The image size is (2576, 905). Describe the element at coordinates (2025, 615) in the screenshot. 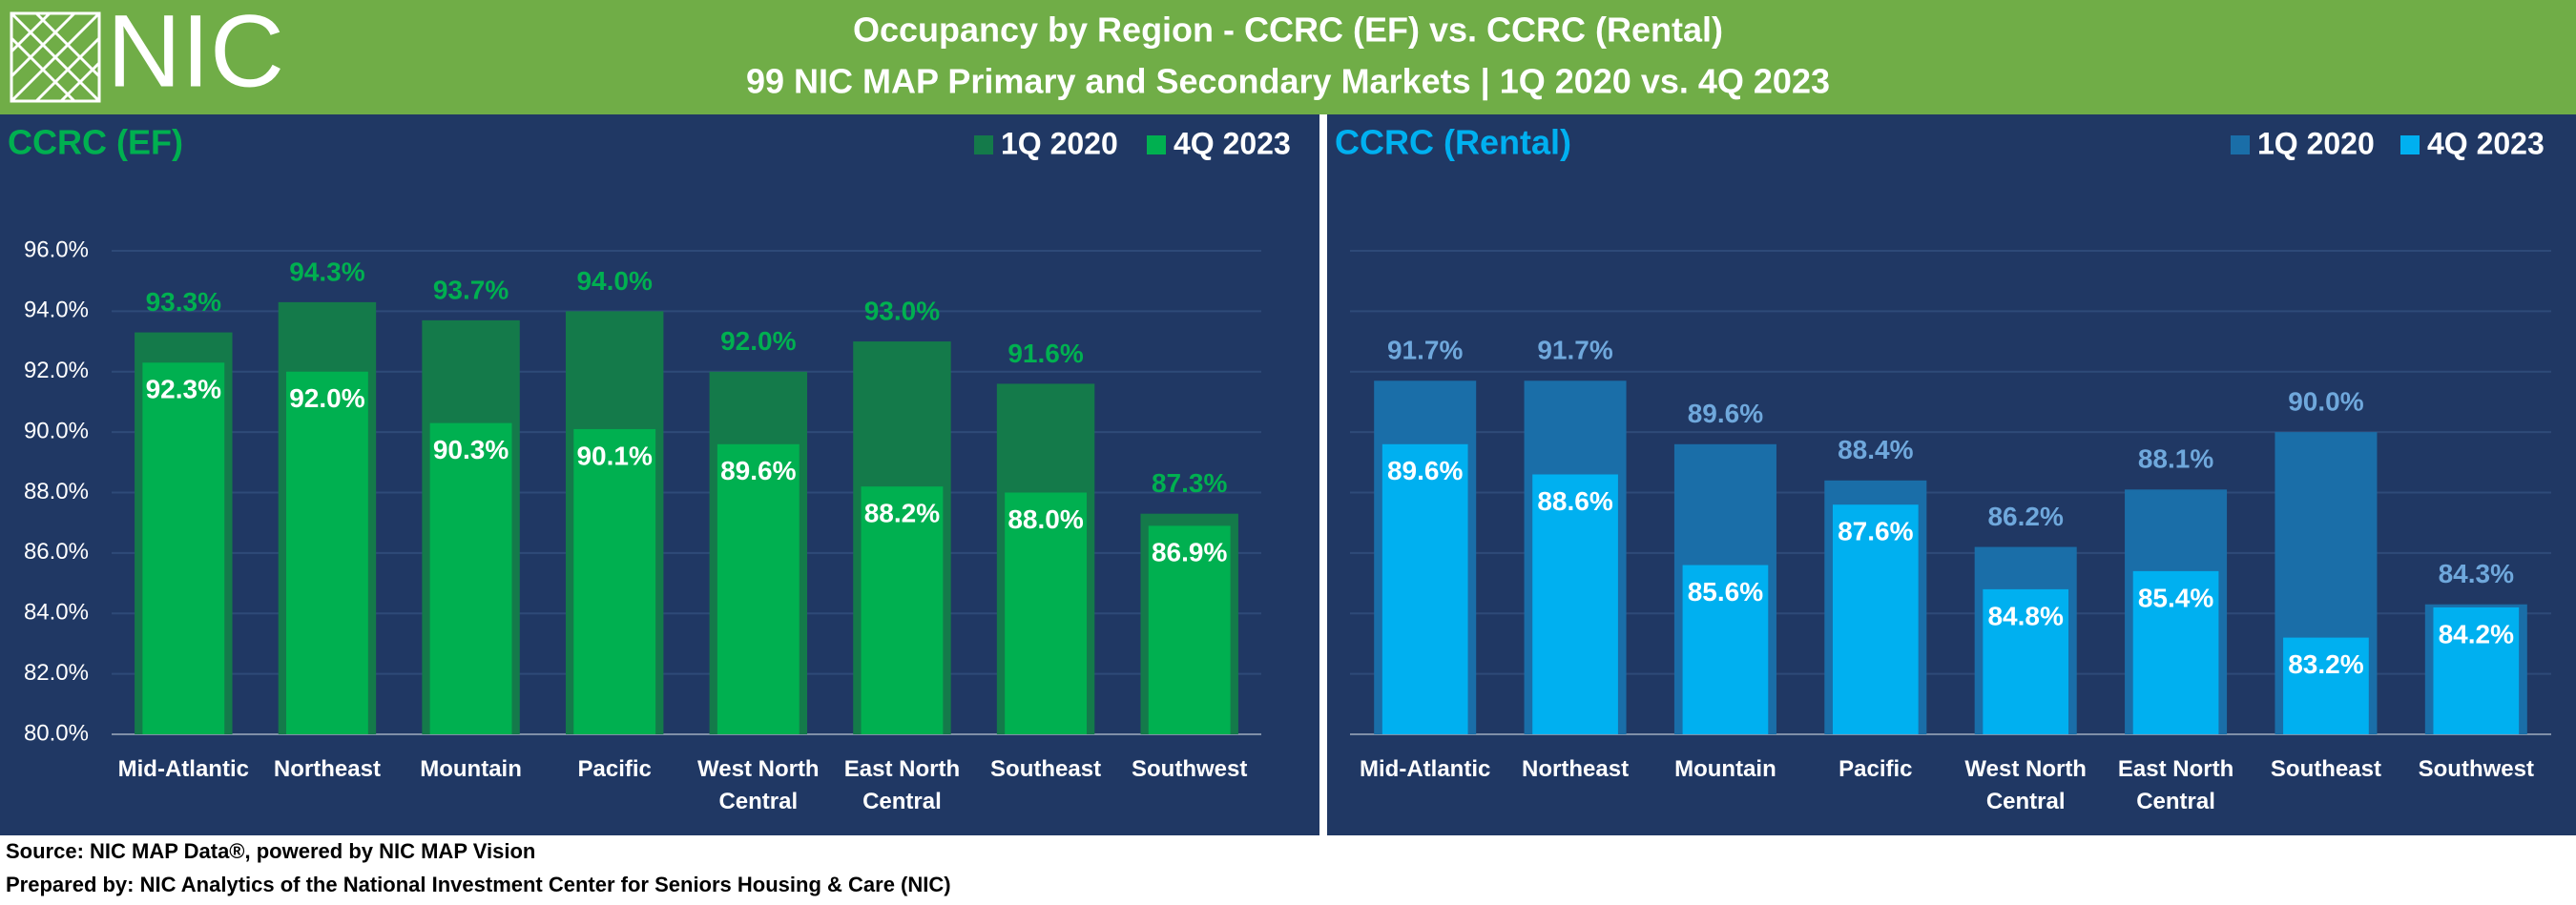

I see `value-label: 84.8%` at that location.